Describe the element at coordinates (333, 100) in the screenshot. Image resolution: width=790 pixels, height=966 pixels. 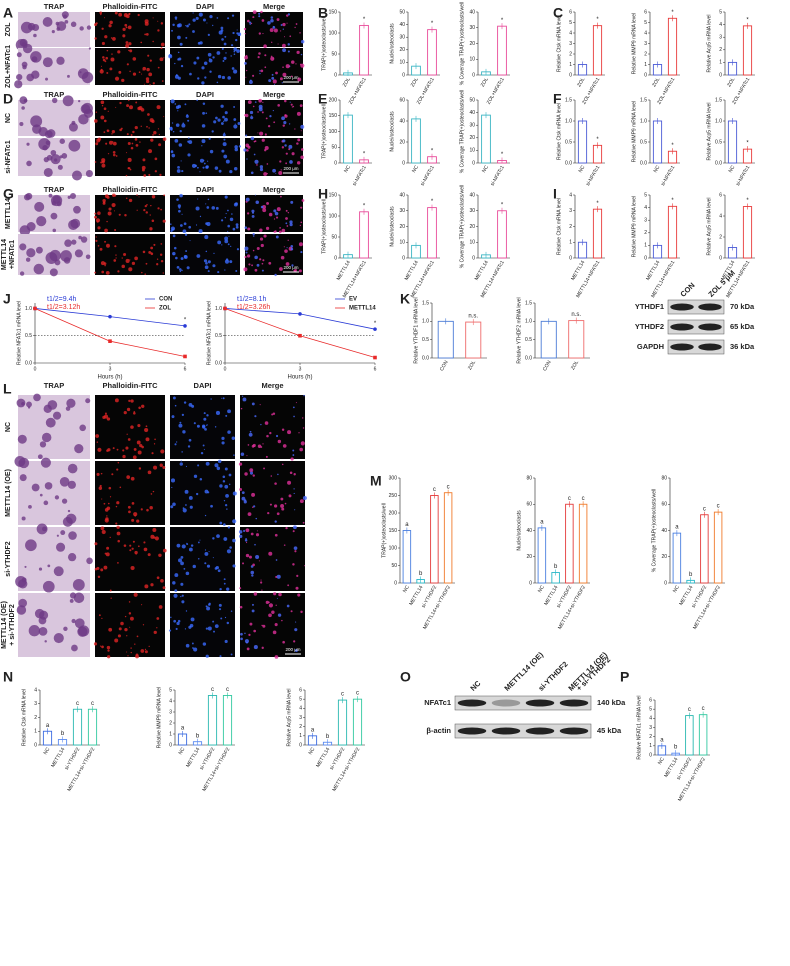
I see `y-tick-label: 200` at that location.